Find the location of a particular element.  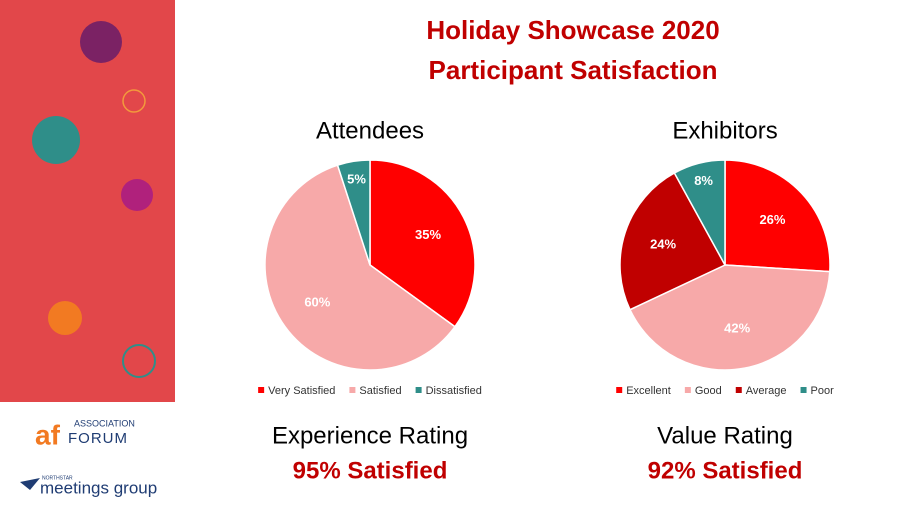

data-label: 8% is located at coordinates (703, 180).